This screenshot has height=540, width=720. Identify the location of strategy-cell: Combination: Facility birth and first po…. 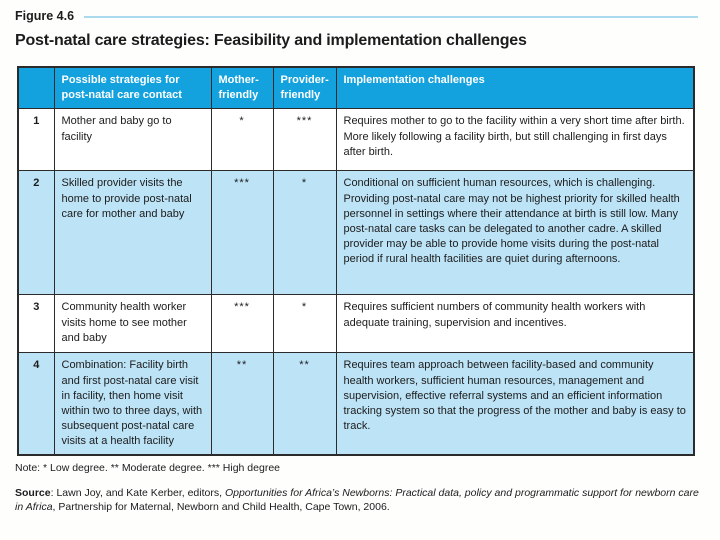
(132, 404).